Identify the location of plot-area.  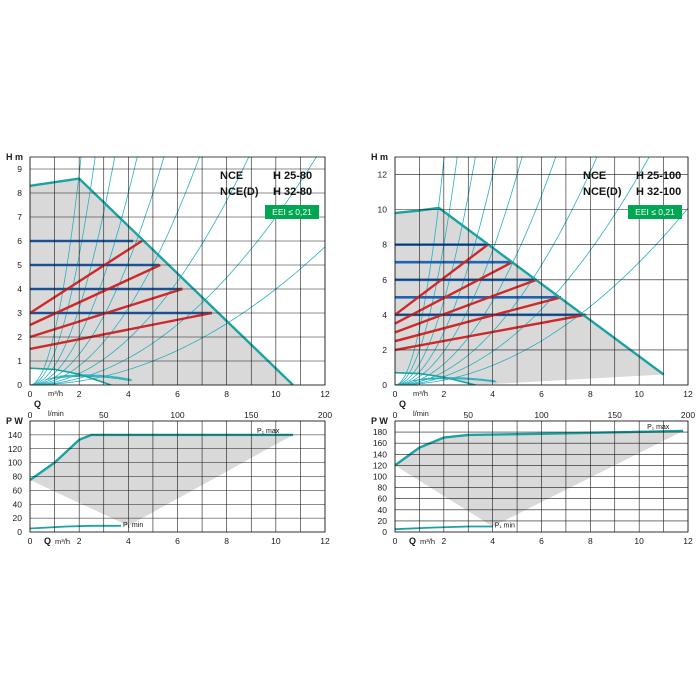
(539, 480).